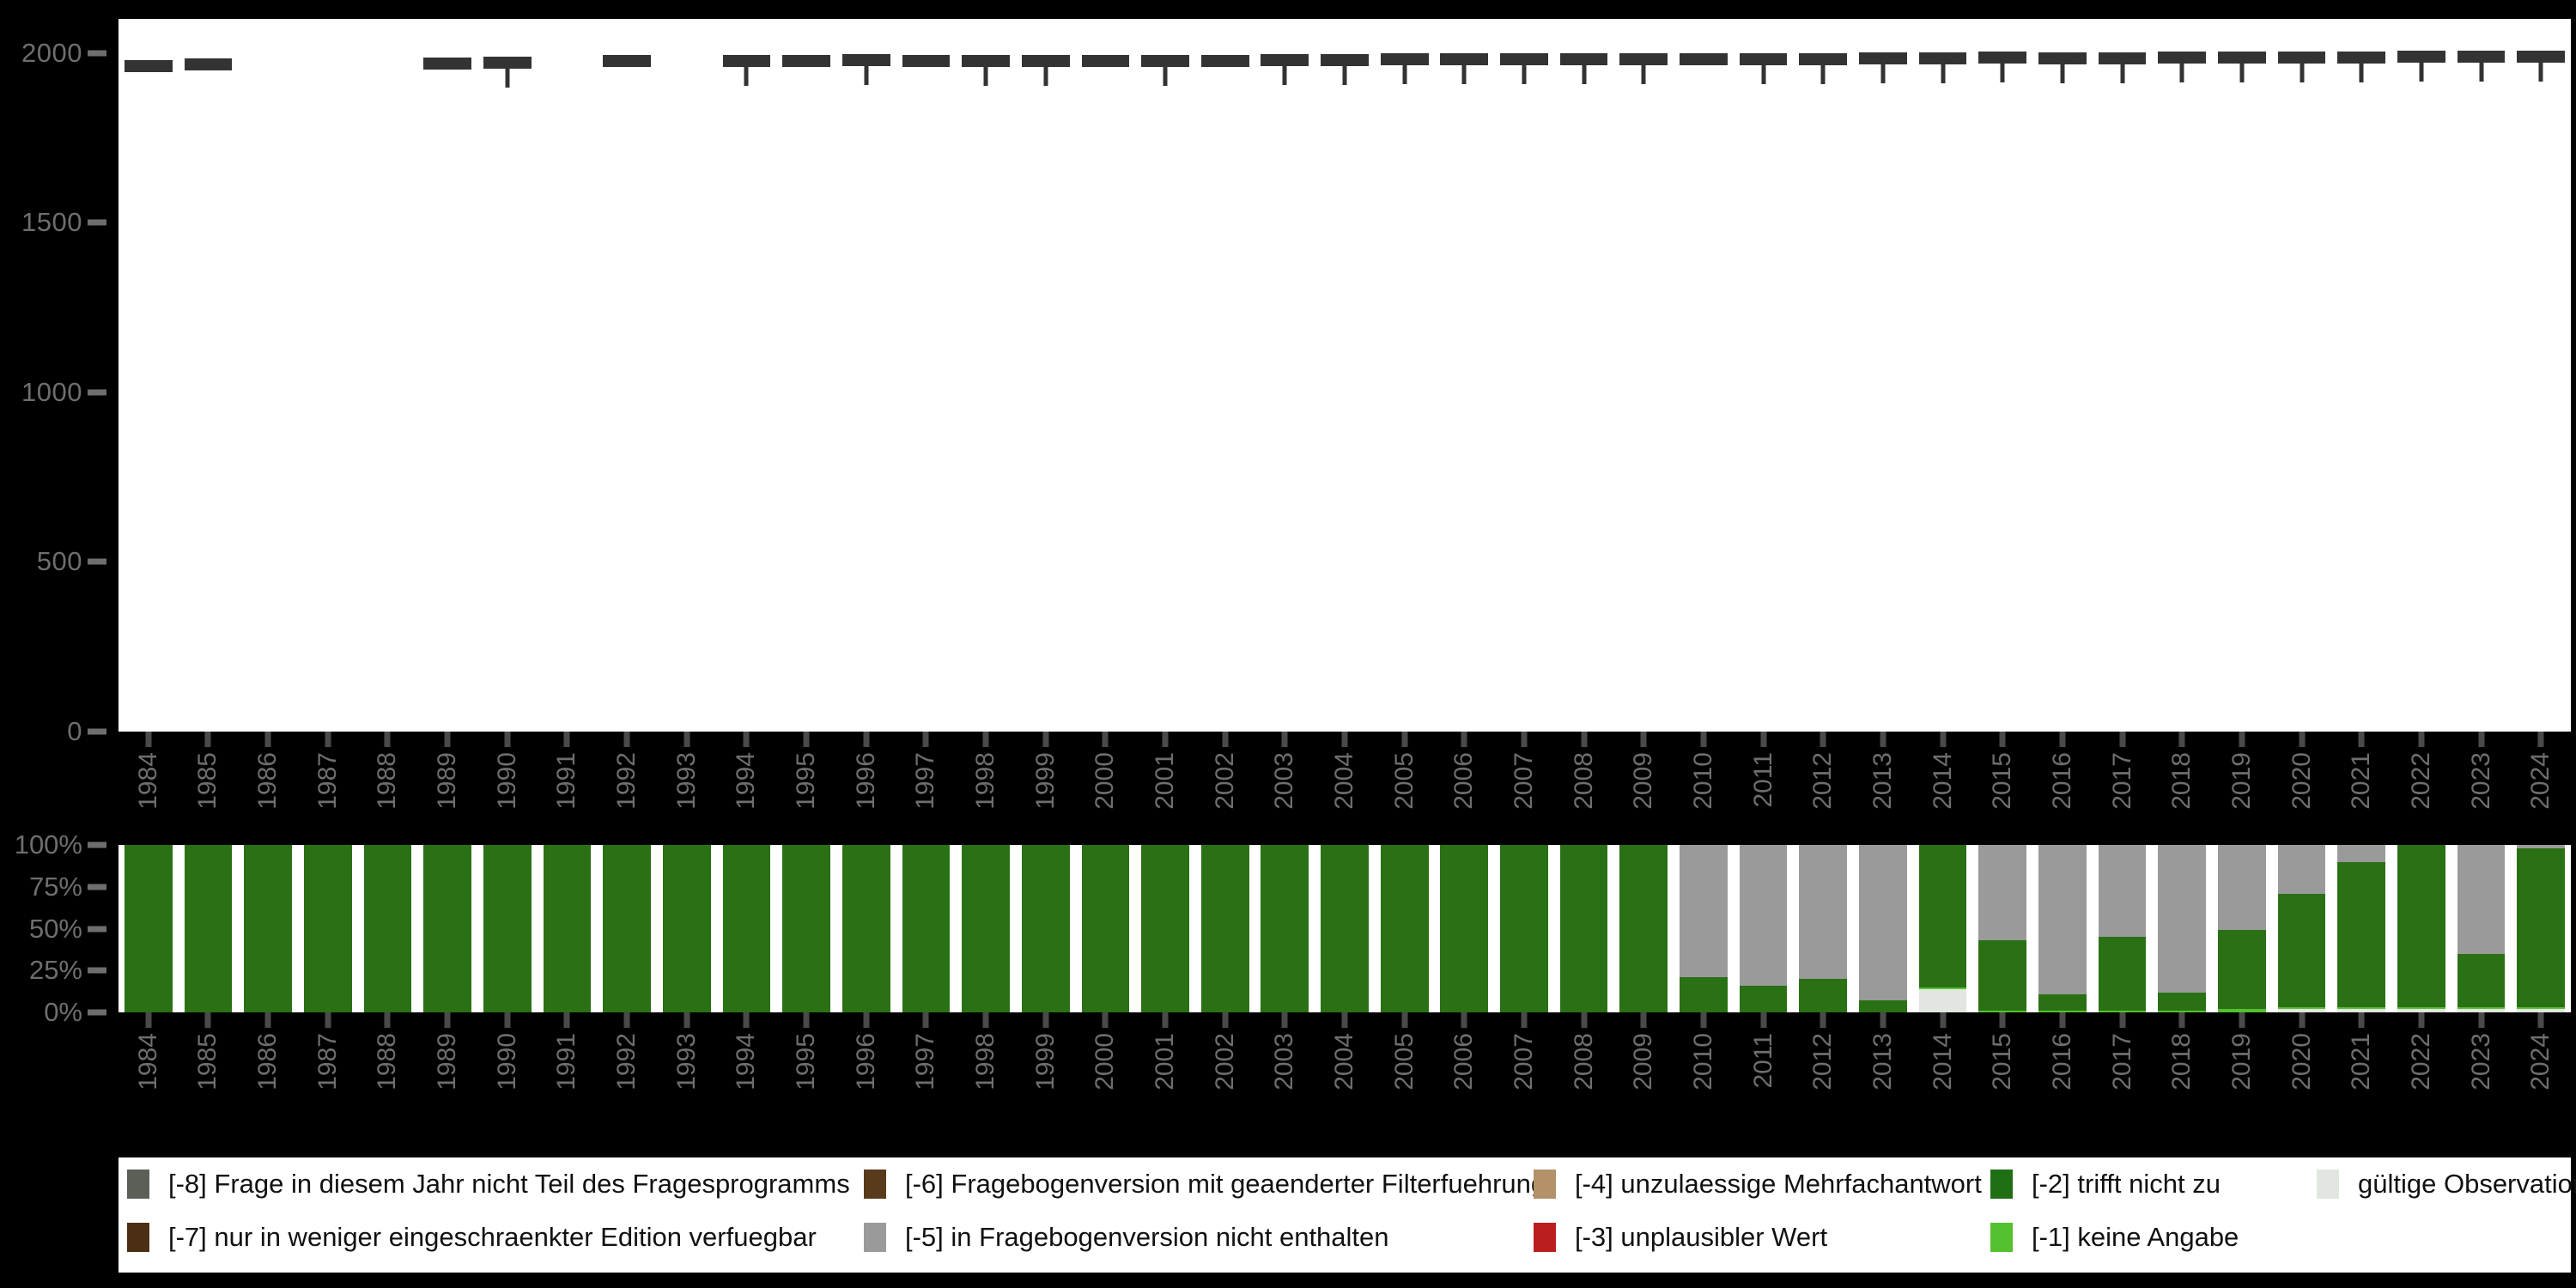 Image resolution: width=2576 pixels, height=1288 pixels. What do you see at coordinates (2114, 1237) in the screenshot?
I see `legend-item-m1: [-1] keine Angabe` at bounding box center [2114, 1237].